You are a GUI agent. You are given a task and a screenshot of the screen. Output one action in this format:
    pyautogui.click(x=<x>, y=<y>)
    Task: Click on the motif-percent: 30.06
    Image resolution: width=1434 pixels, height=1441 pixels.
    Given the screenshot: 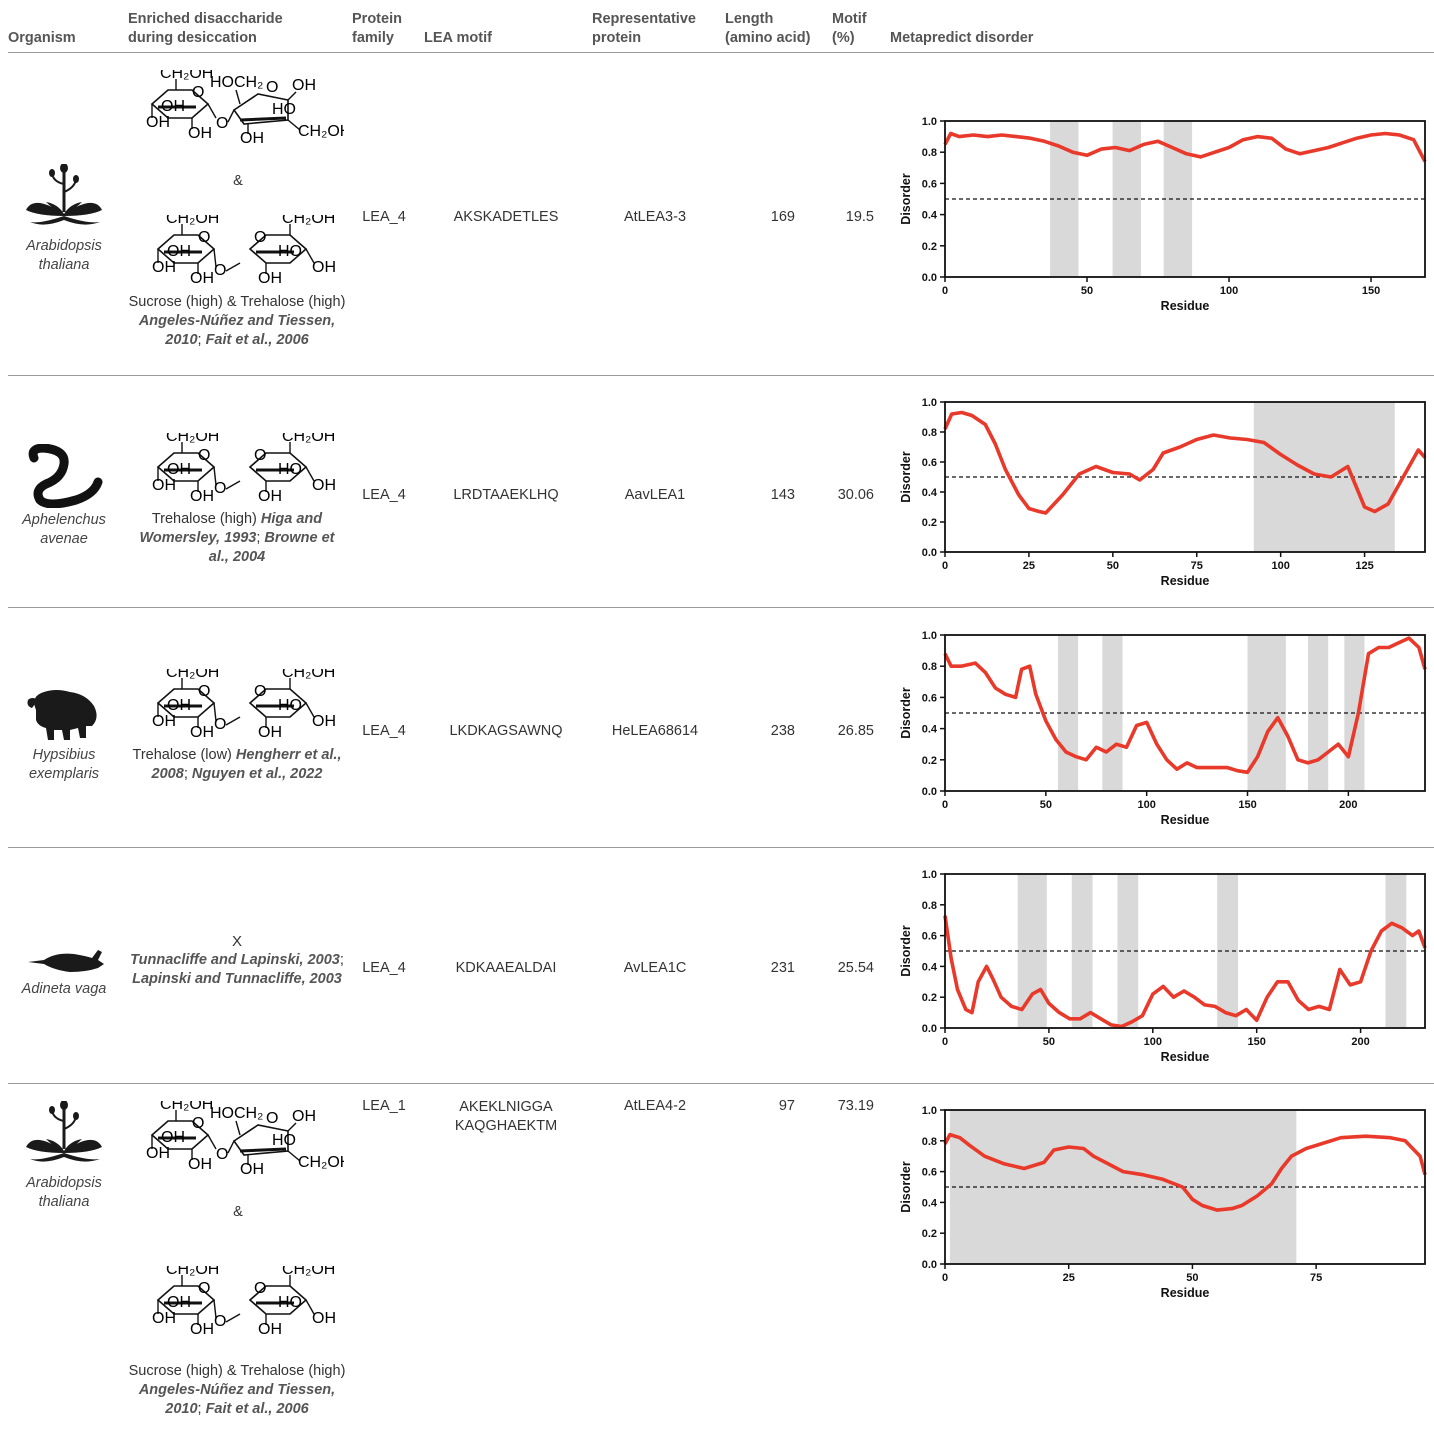 What is the action you would take?
    pyautogui.click(x=855, y=495)
    